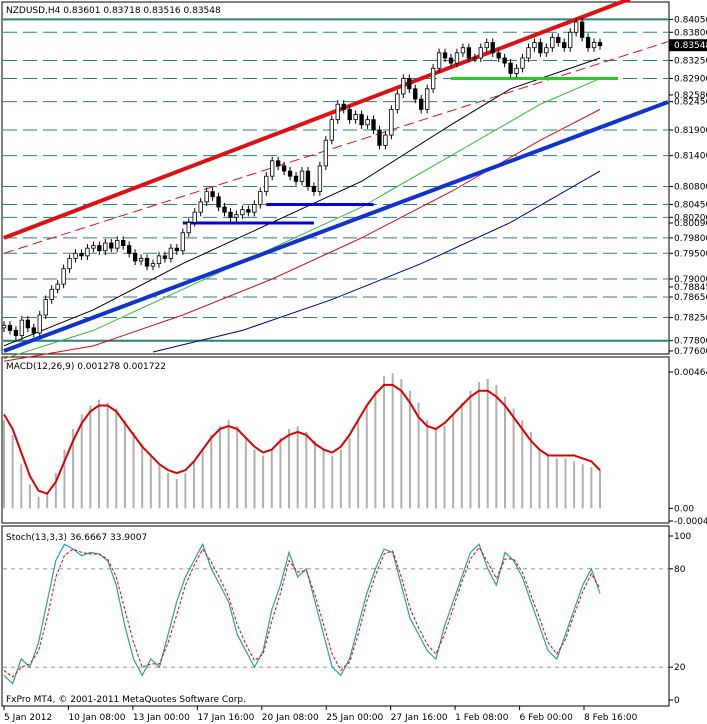  I want to click on stoch-title: Stoch(13,3,3) 36.6667 33.9007, so click(76, 538).